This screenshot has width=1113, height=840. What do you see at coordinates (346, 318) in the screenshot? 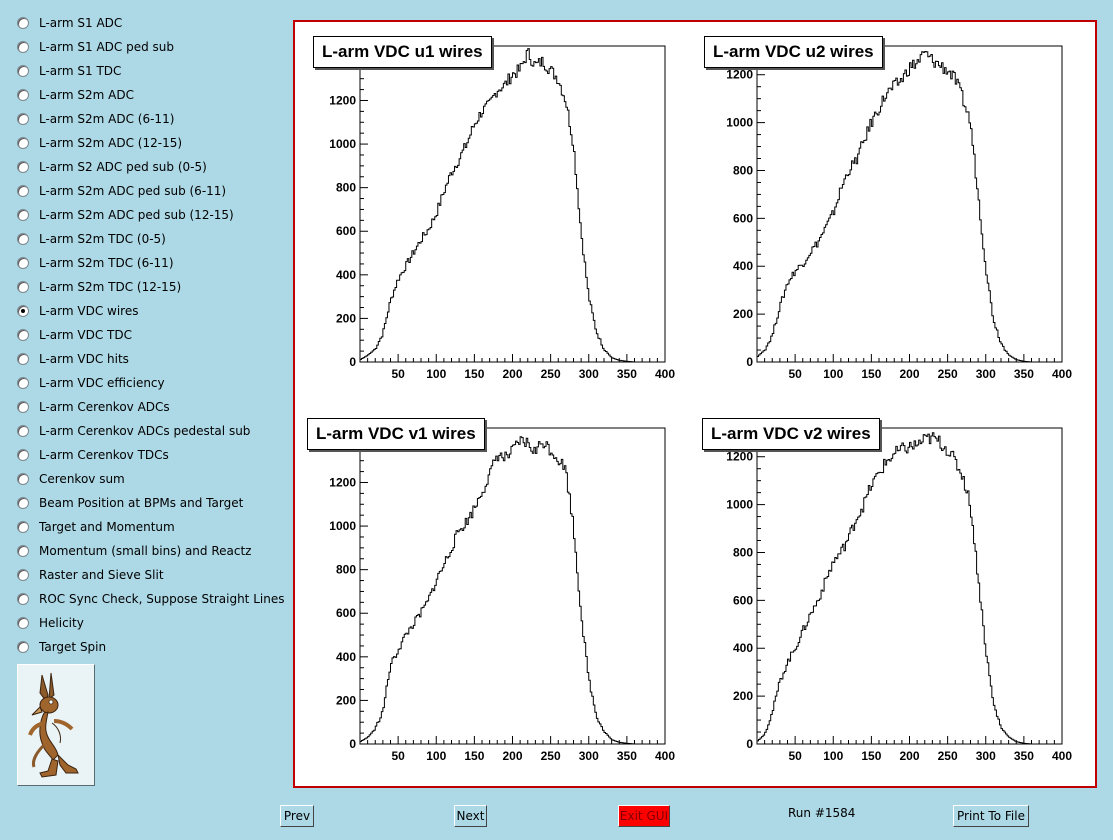
I see `y-tick-label: 200` at bounding box center [346, 318].